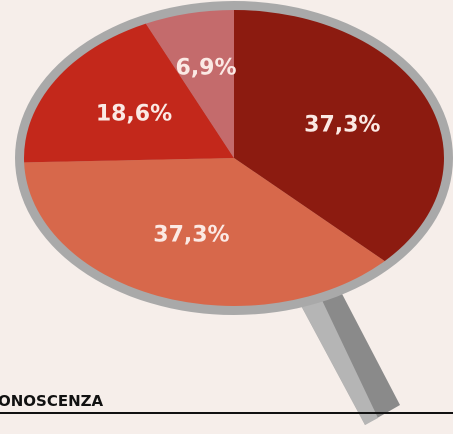  I want to click on slice, so click(189, 84).